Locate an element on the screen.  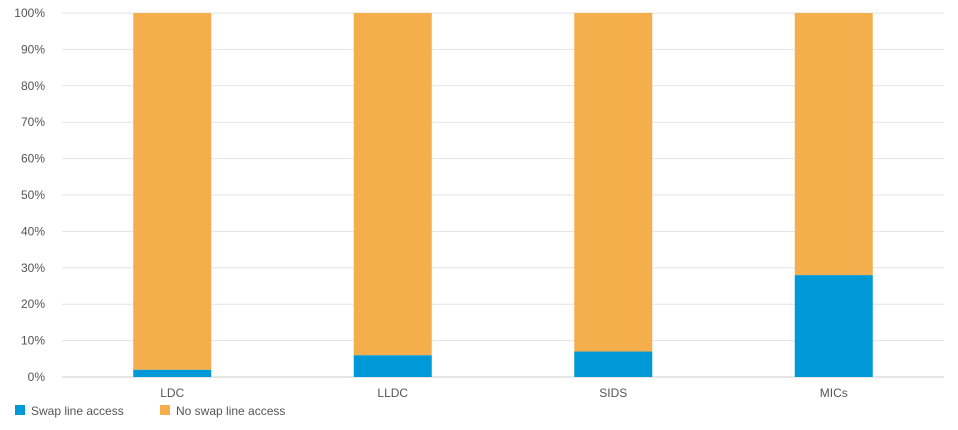
y-axis: 0% 10% 20% 30% 40% 50% 60% 70% 80% 90% 100% is located at coordinates (29, 195).